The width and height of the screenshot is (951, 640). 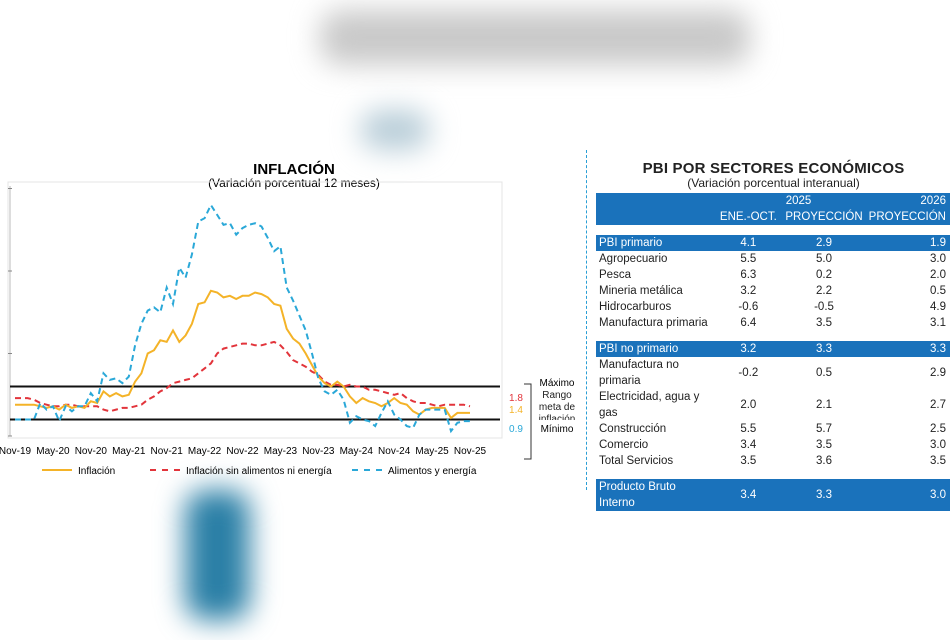 What do you see at coordinates (586, 320) in the screenshot?
I see `panel-divider` at bounding box center [586, 320].